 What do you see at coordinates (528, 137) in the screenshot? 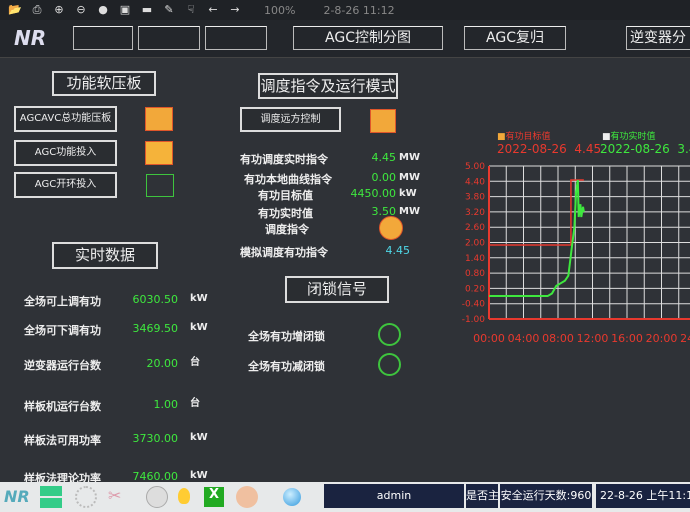
I see `legend-target-name: 有功目标值` at bounding box center [528, 137].